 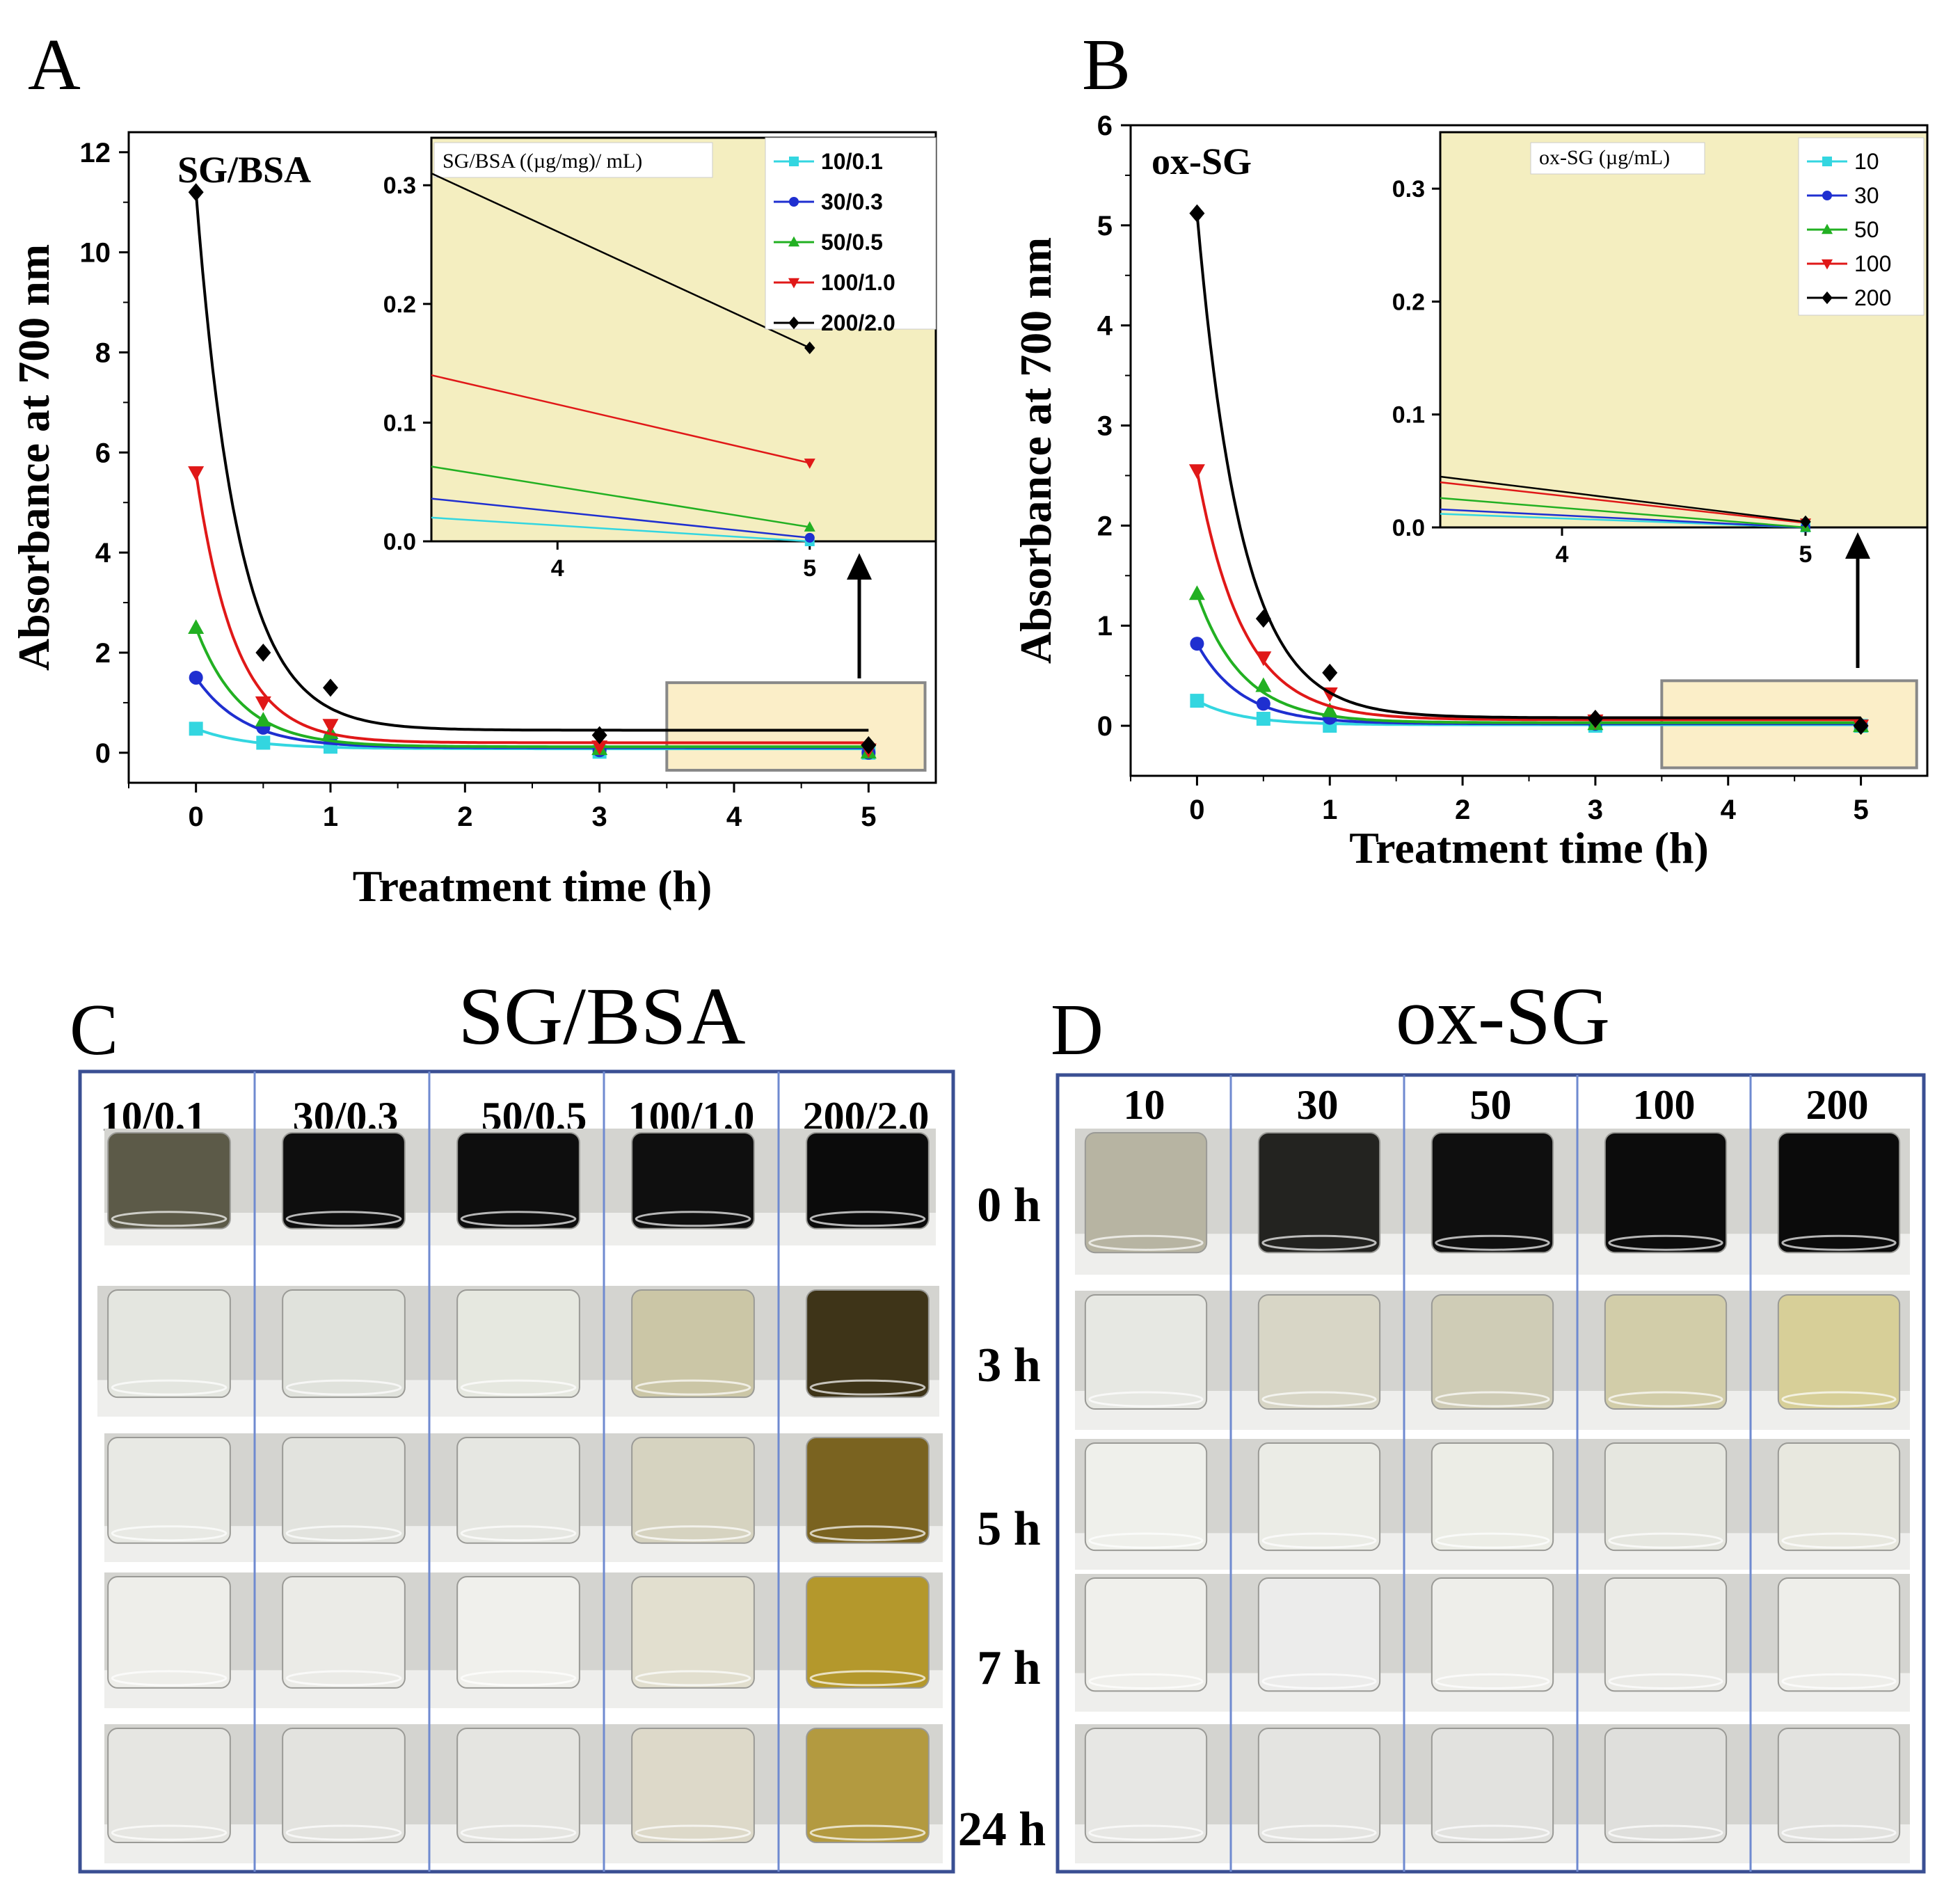 I want to click on y-tick-label: 4, so click(x=103, y=553).